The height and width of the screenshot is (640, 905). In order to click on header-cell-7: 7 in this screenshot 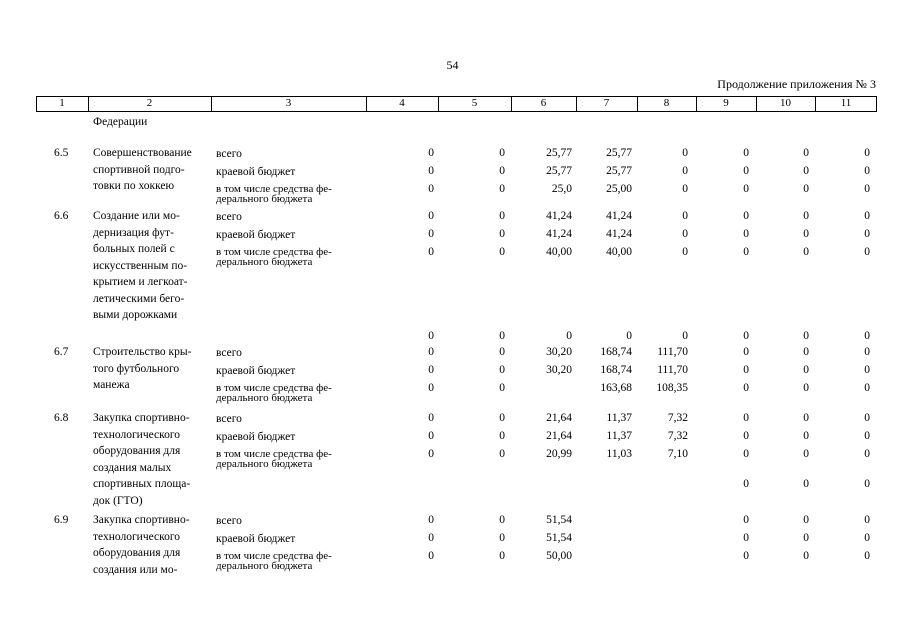, I will do `click(606, 103)`.